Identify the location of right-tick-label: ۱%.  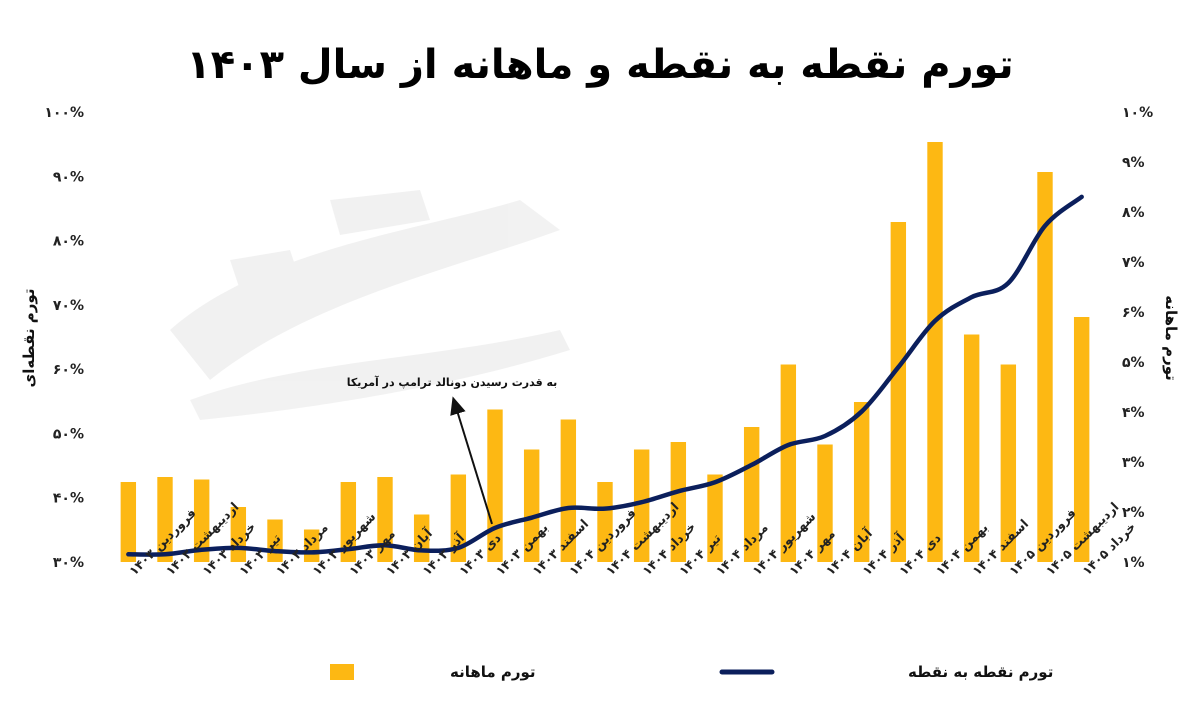
(1133, 563).